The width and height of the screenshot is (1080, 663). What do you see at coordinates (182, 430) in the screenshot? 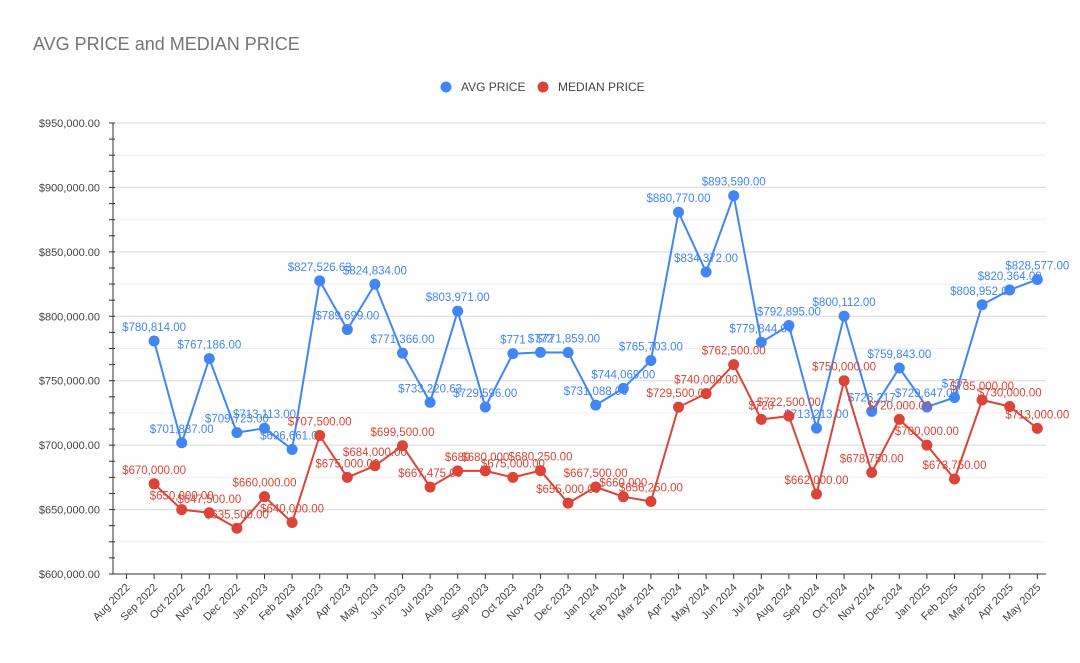
I see `data-label: $701,837.00` at bounding box center [182, 430].